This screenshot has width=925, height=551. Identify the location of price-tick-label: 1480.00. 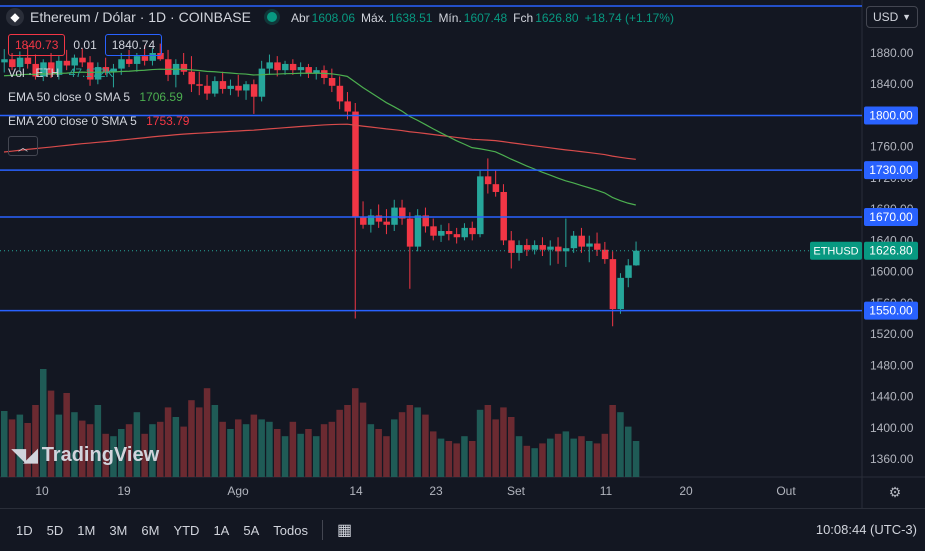
(892, 365).